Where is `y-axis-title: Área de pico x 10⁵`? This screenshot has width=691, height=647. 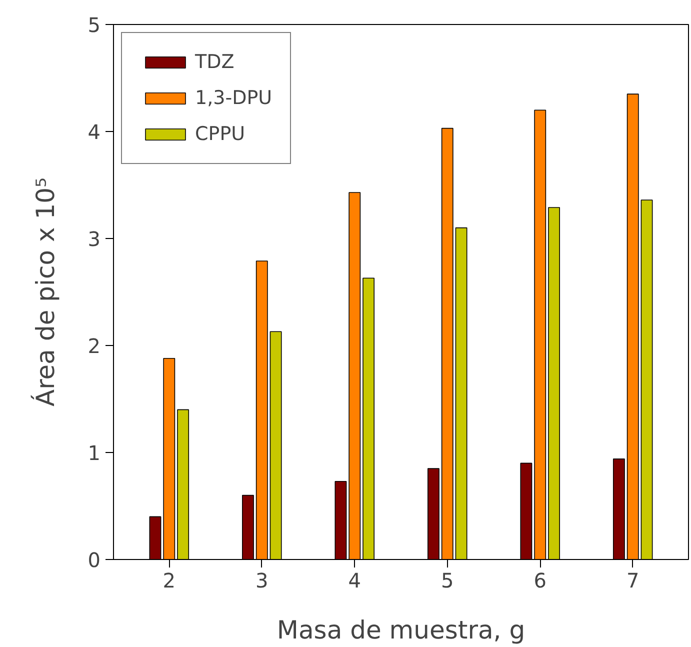
y-axis-title: Área de pico x 10⁵ is located at coordinates (45, 292).